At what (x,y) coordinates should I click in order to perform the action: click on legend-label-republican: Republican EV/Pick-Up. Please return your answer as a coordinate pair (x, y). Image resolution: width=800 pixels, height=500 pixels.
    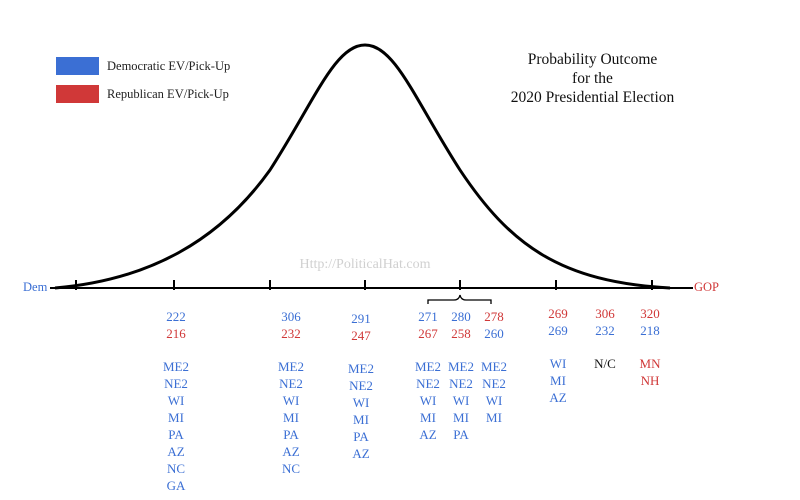
    Looking at the image, I should click on (168, 93).